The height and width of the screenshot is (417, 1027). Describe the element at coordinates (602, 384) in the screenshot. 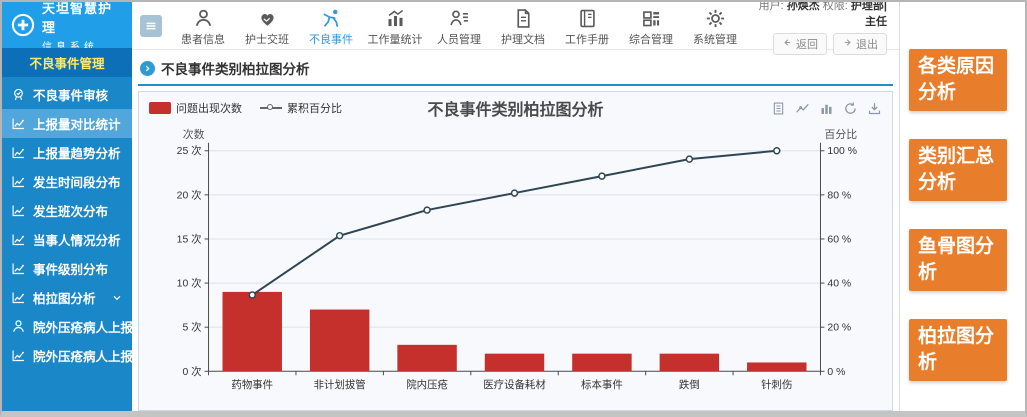

I see `svg-text: 标本事件` at that location.